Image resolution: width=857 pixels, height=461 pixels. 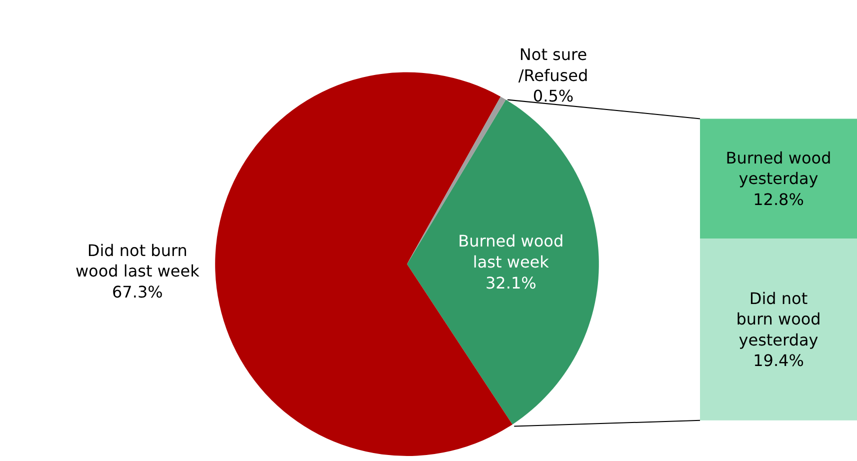 I want to click on data-label: 0.5%, so click(x=553, y=96).